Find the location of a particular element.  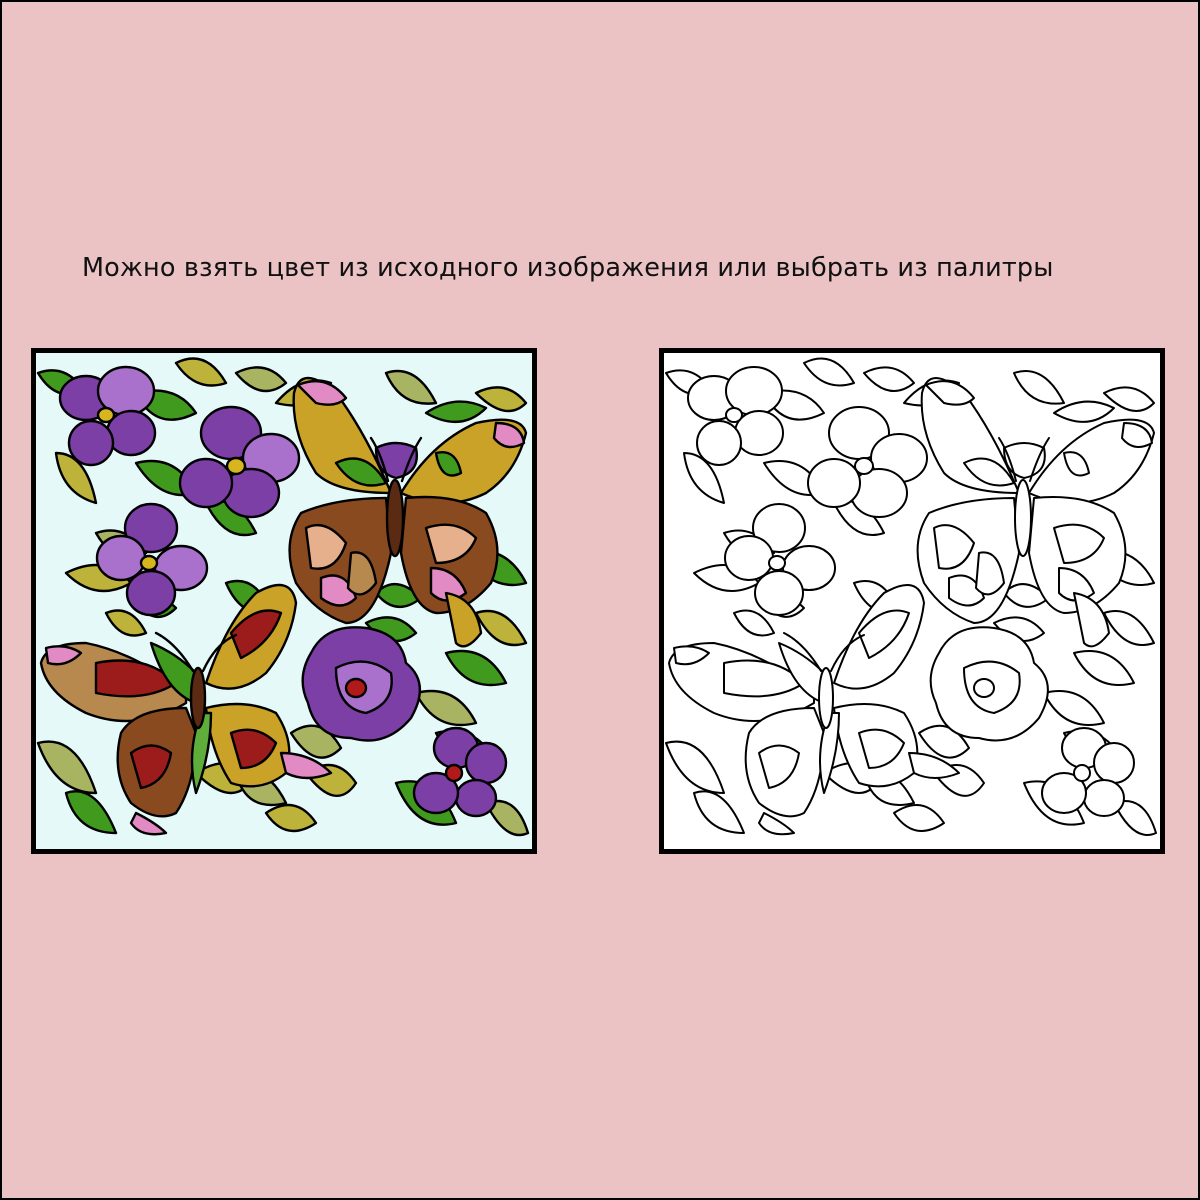

flower-outline-icon is located at coordinates (911, 591).